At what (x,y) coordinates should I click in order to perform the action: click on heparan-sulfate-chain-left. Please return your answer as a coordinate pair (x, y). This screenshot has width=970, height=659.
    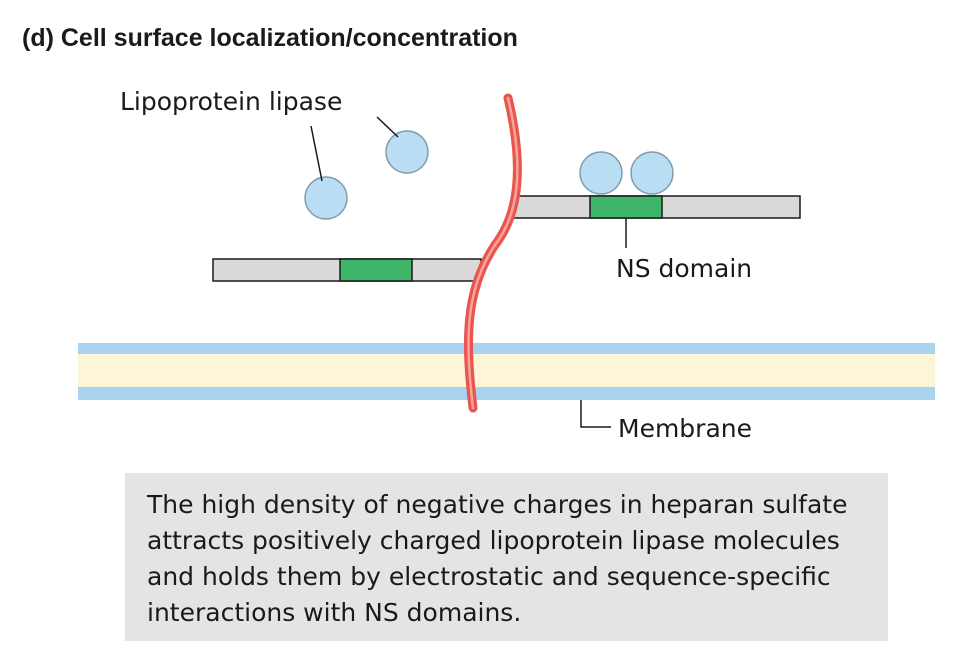
    Looking at the image, I should click on (347, 270).